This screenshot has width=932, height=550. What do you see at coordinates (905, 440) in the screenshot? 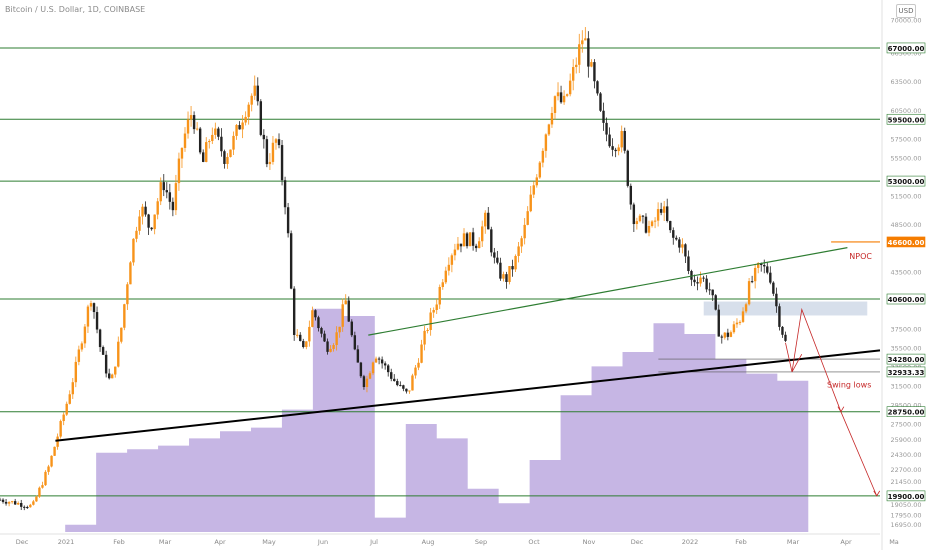
I see `price-tick-label: 25900.00` at bounding box center [905, 440].